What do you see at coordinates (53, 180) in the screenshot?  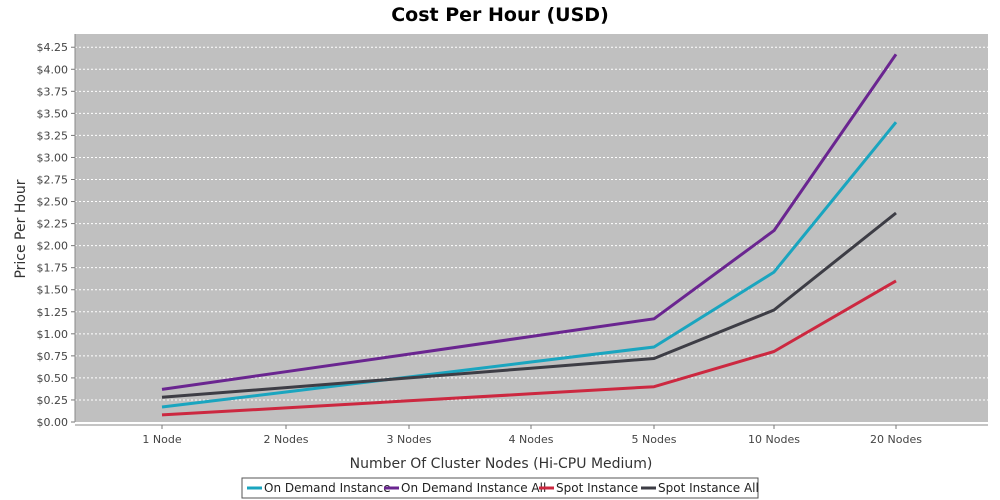 I see `y-tick-label: $2.75` at bounding box center [53, 180].